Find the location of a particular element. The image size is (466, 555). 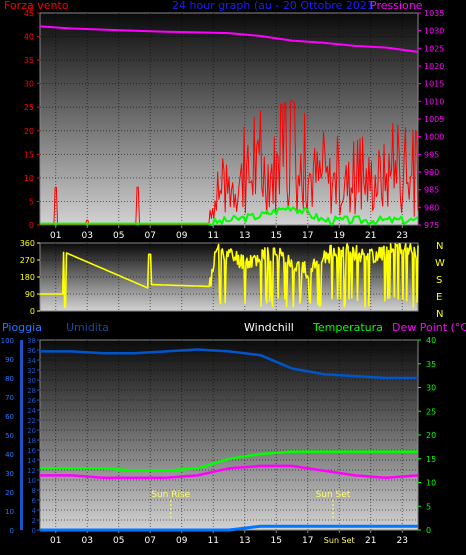

rain-y-tick-label: 80 is located at coordinates (9, 379).